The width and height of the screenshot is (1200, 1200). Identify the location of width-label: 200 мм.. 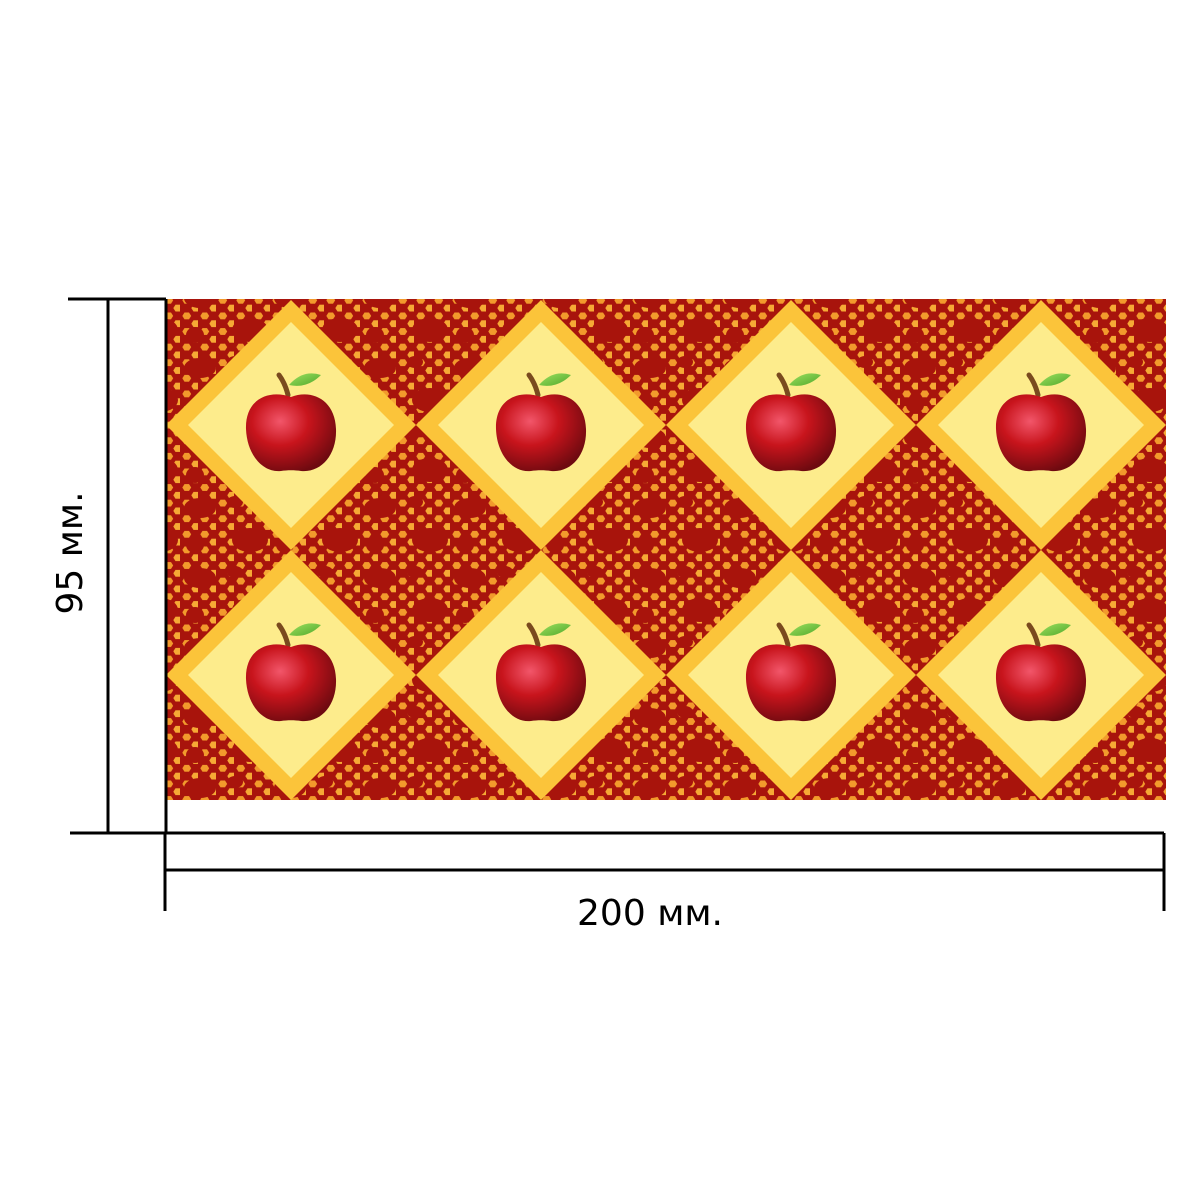
(650, 913).